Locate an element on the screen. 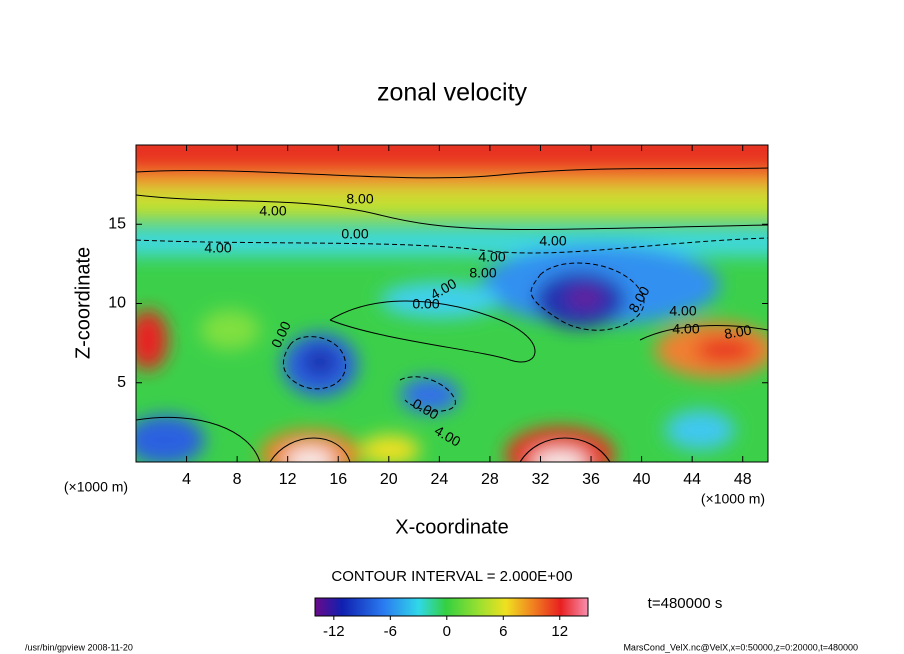 This screenshot has width=904, height=654. time-label: t=480000 s is located at coordinates (685, 603).